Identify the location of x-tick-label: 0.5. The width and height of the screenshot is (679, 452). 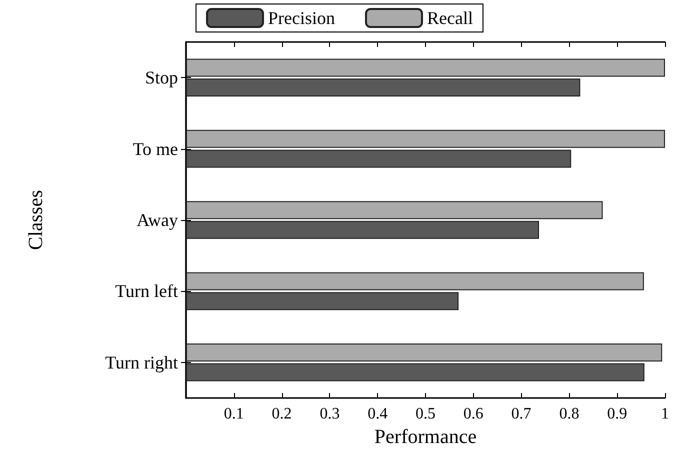
(426, 414).